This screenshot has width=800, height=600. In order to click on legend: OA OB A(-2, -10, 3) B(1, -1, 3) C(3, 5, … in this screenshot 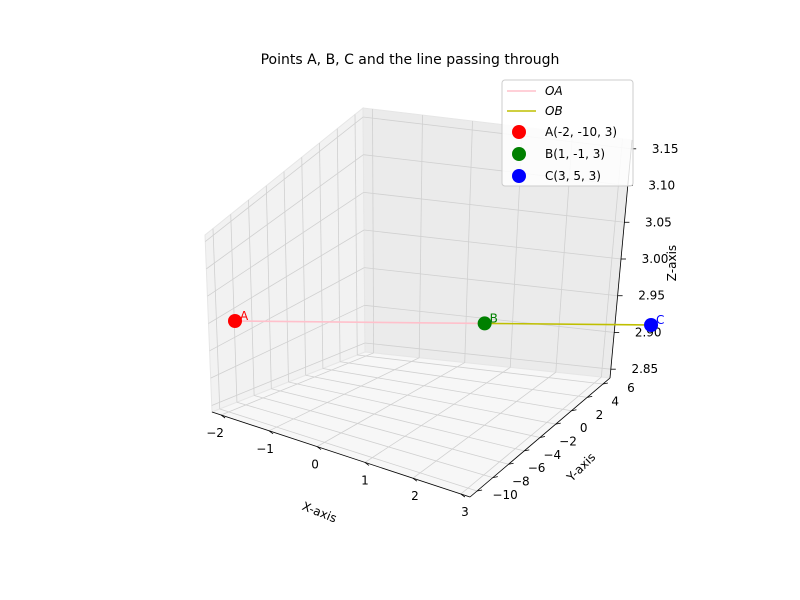, I will do `click(567, 133)`.